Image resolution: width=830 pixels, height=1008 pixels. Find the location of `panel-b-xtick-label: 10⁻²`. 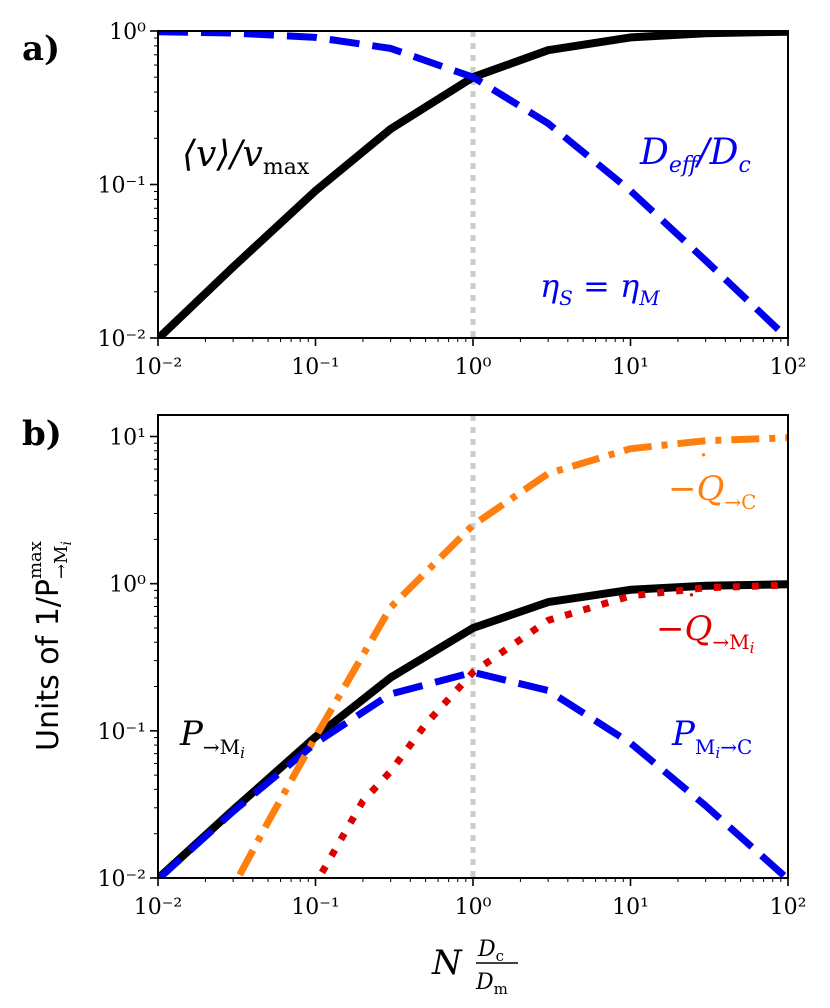

panel-b-xtick-label: 10⁻² is located at coordinates (158, 907).